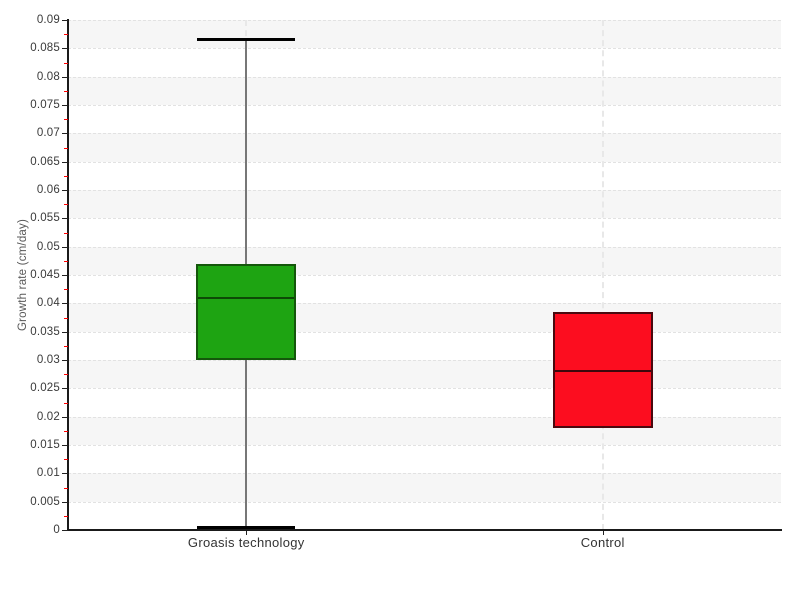 This screenshot has height=600, width=800. I want to click on median-line-control, so click(602, 371).